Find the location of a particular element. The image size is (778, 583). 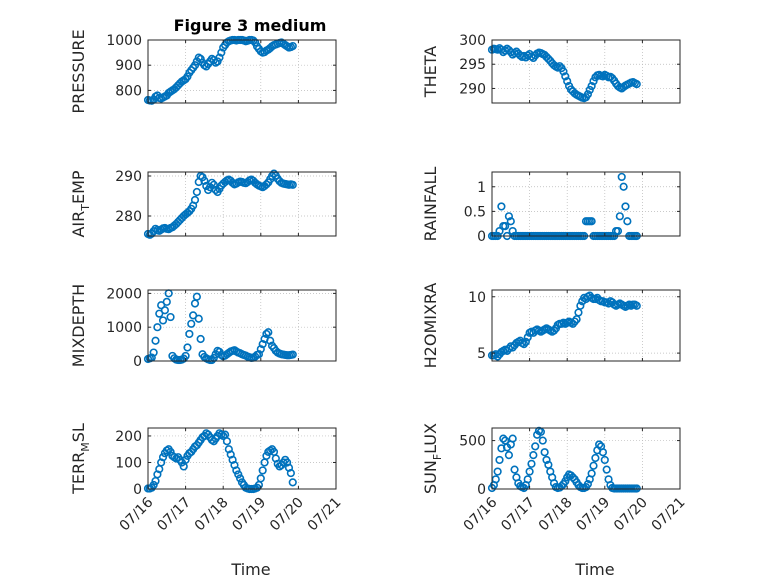

subplot-2: 280 290 AIRTEMP is located at coordinates (203, 204).